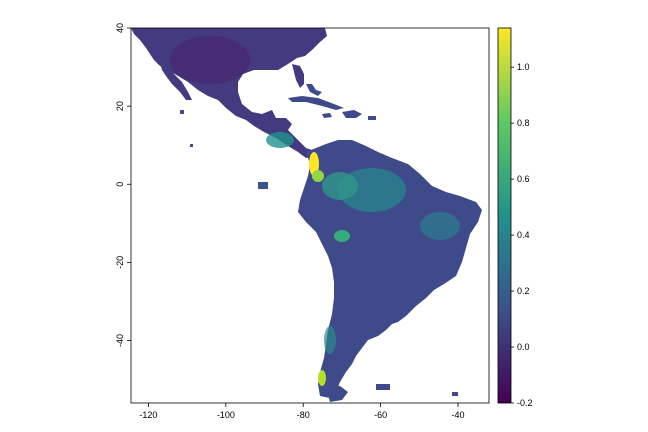 The width and height of the screenshot is (648, 432). Describe the element at coordinates (523, 347) in the screenshot. I see `colorbar-tick-label: 0.0` at that location.